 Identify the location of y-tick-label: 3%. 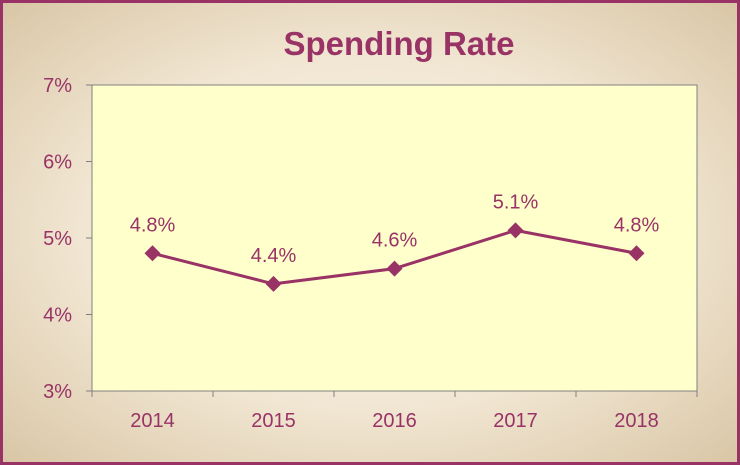
(57, 392).